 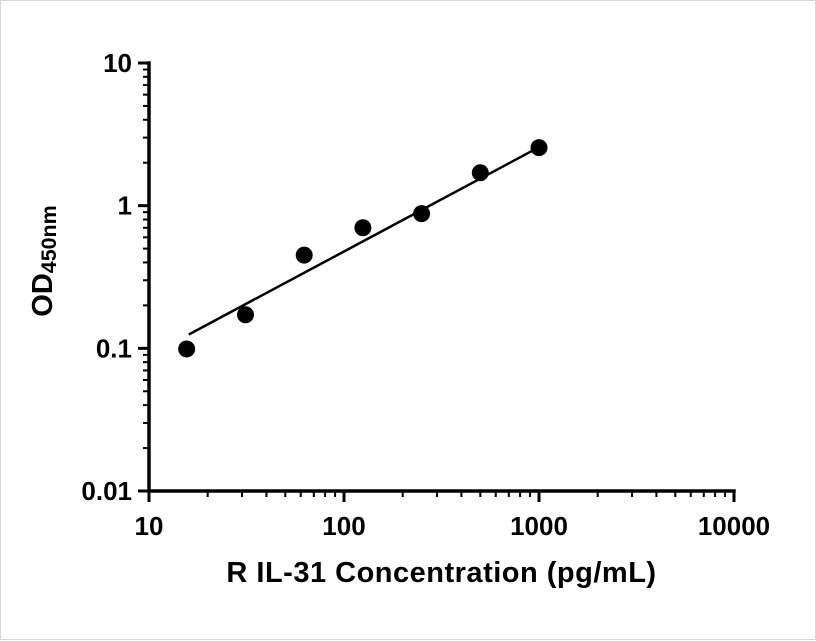 I want to click on y-tick-label: 0.01, so click(x=106, y=491).